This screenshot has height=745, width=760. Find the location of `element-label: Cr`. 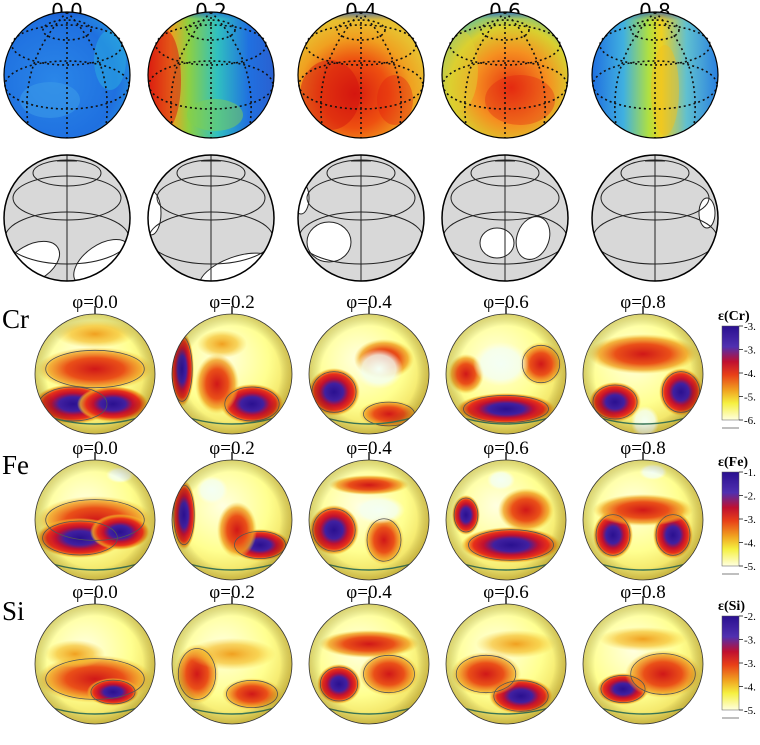

element-label: Cr is located at coordinates (15, 319).